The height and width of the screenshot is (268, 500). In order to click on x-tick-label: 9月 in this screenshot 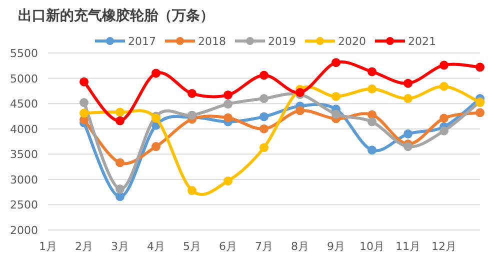, I will do `click(336, 246)`.